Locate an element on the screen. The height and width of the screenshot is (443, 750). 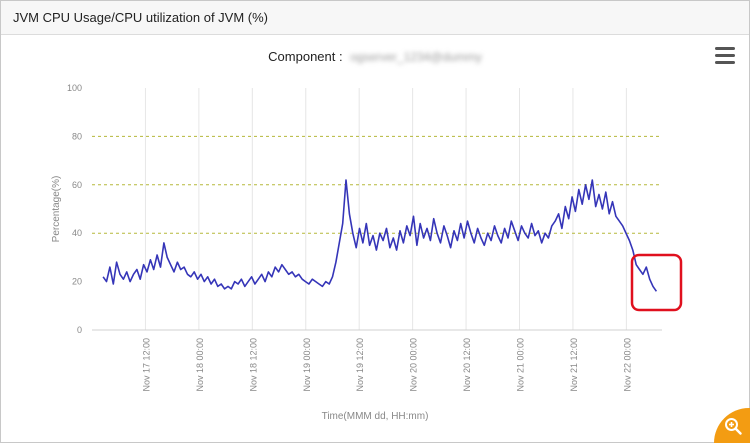
x-tick-label: Nov 18 12:00 is located at coordinates (253, 365).